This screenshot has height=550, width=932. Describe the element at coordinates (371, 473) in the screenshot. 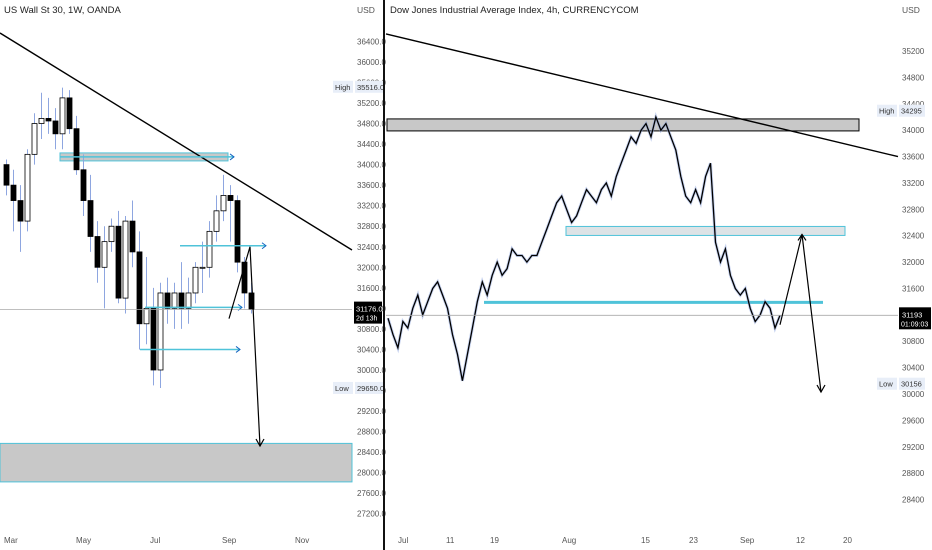

I see `left-y-tick-label: 28000.0` at that location.